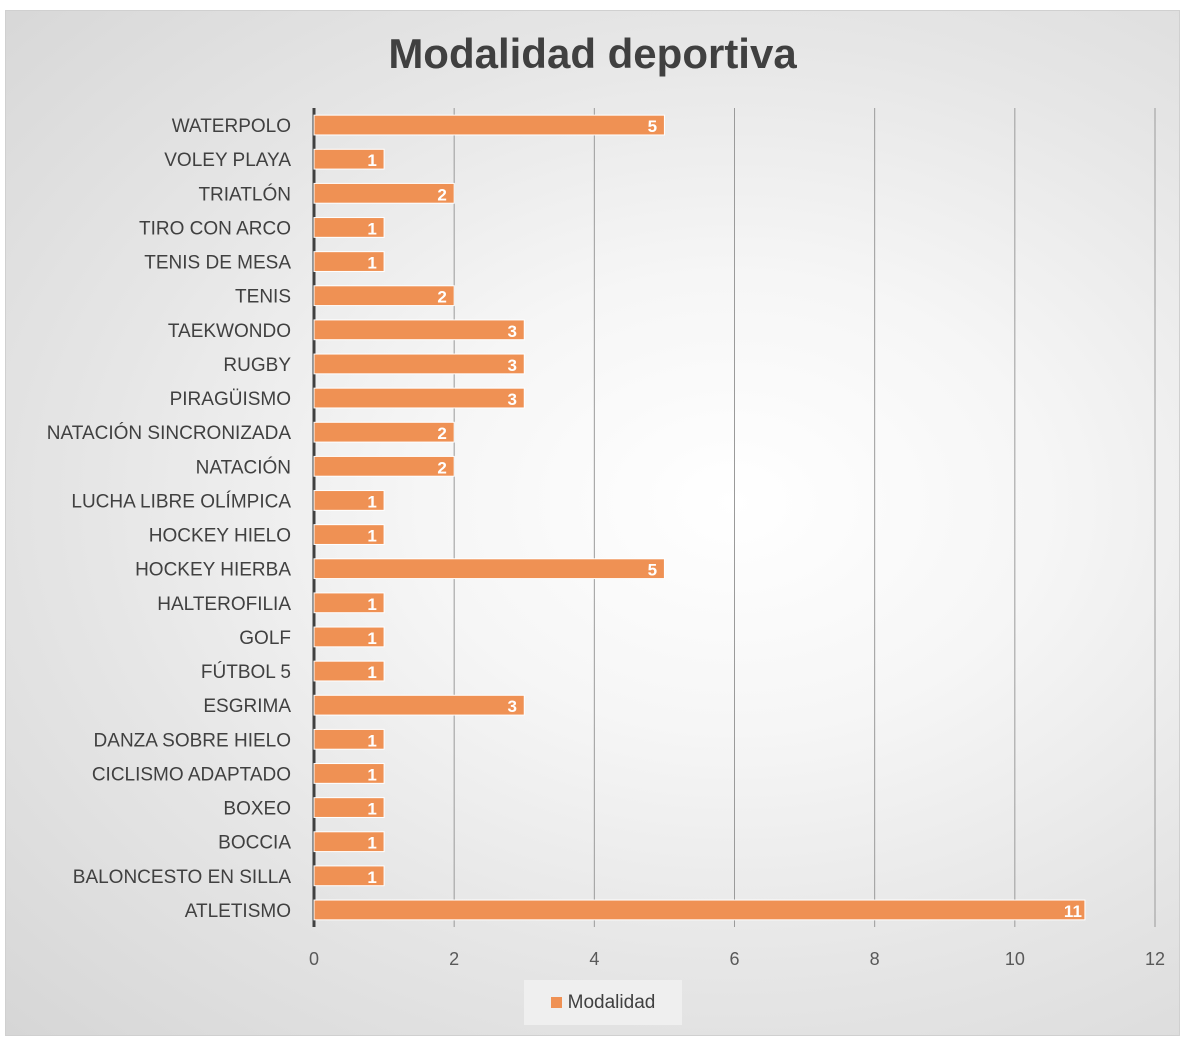  Describe the element at coordinates (192, 740) in the screenshot. I see `category-label: DANZA SOBRE HIELO` at that location.